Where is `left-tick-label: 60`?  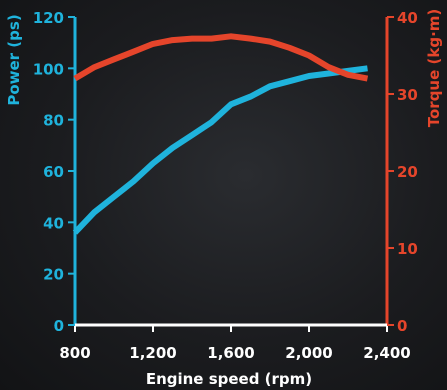 left-tick-label: 60 is located at coordinates (53, 172).